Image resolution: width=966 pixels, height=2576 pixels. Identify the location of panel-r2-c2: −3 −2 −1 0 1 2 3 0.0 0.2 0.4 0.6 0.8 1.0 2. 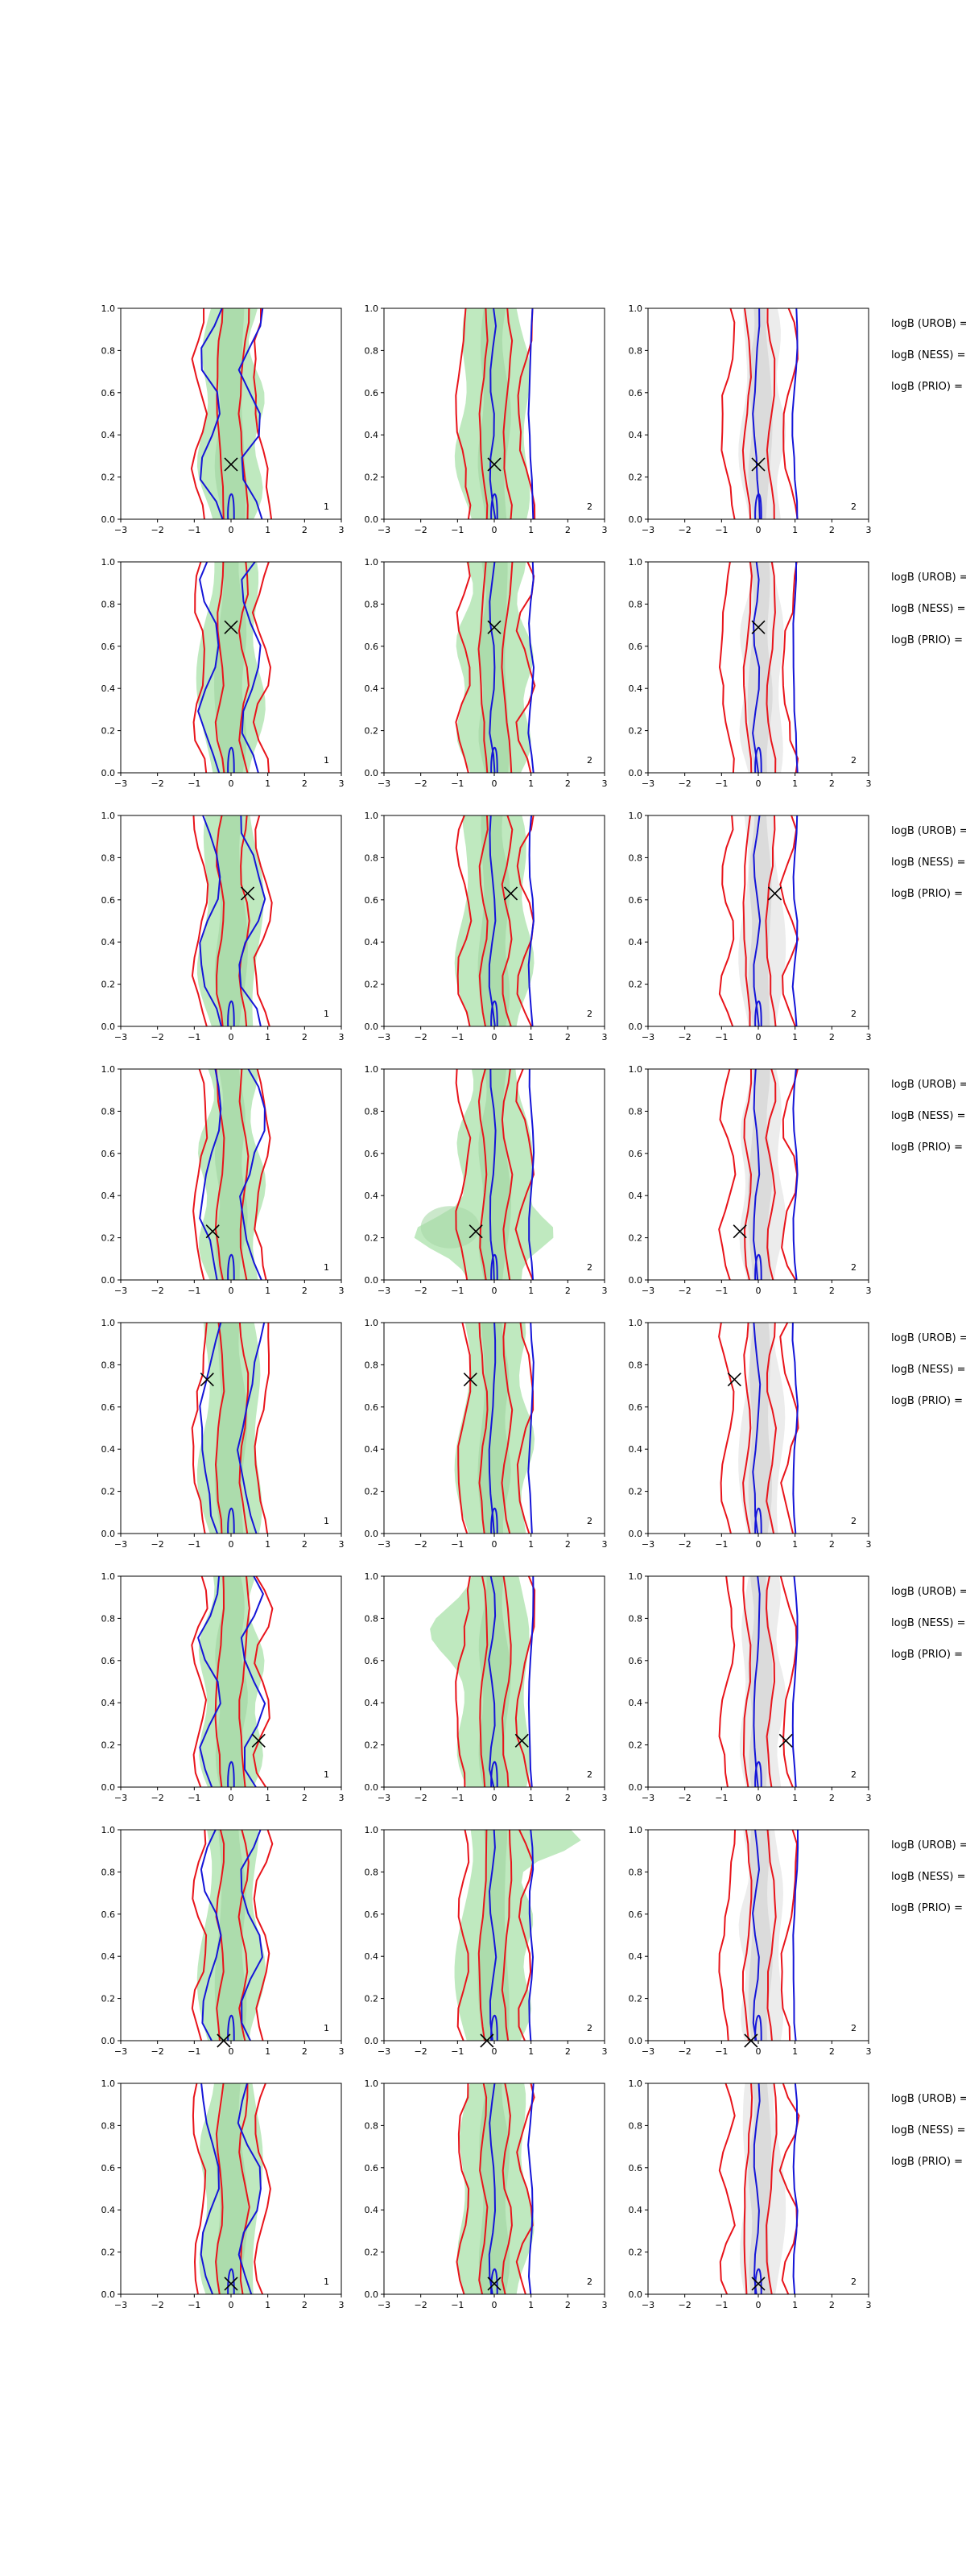
(486, 673).